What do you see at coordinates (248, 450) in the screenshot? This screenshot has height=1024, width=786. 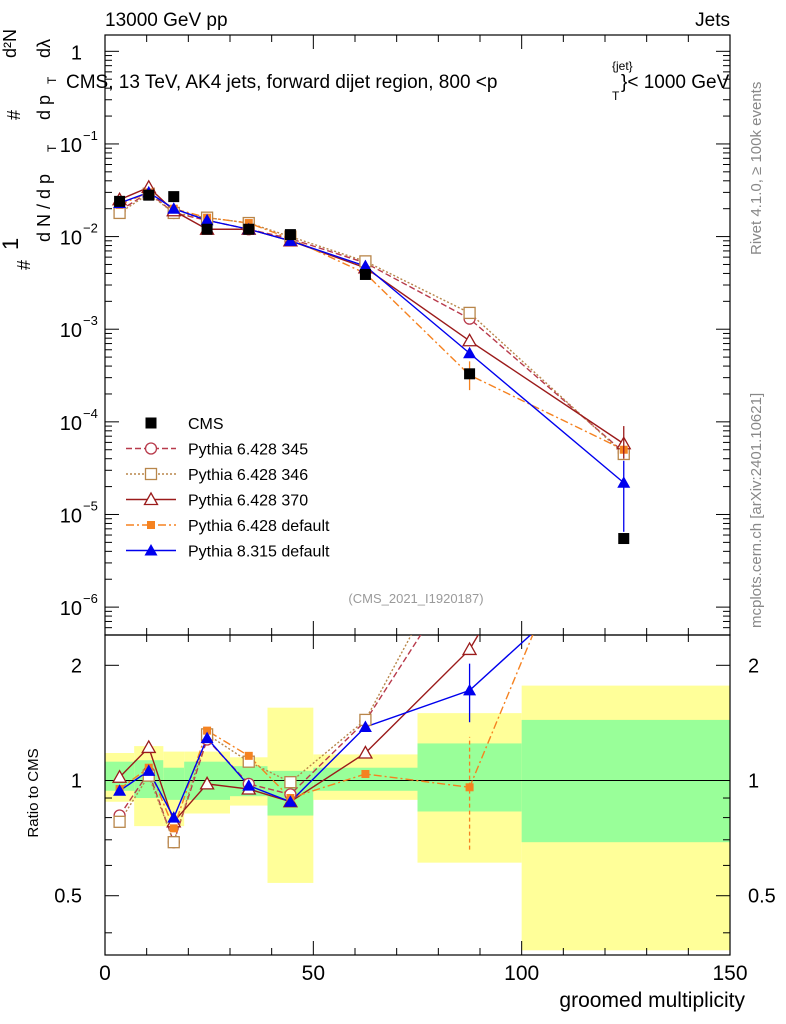 I see `legend-label-p345: Pythia 6.428 345` at bounding box center [248, 450].